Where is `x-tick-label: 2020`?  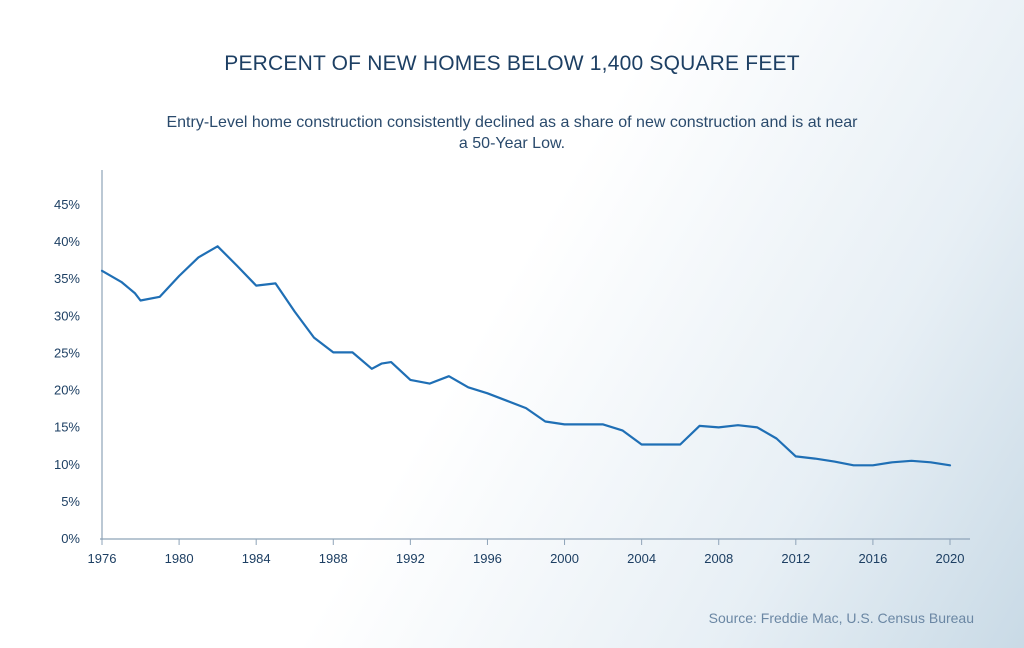 x-tick-label: 2020 is located at coordinates (950, 558).